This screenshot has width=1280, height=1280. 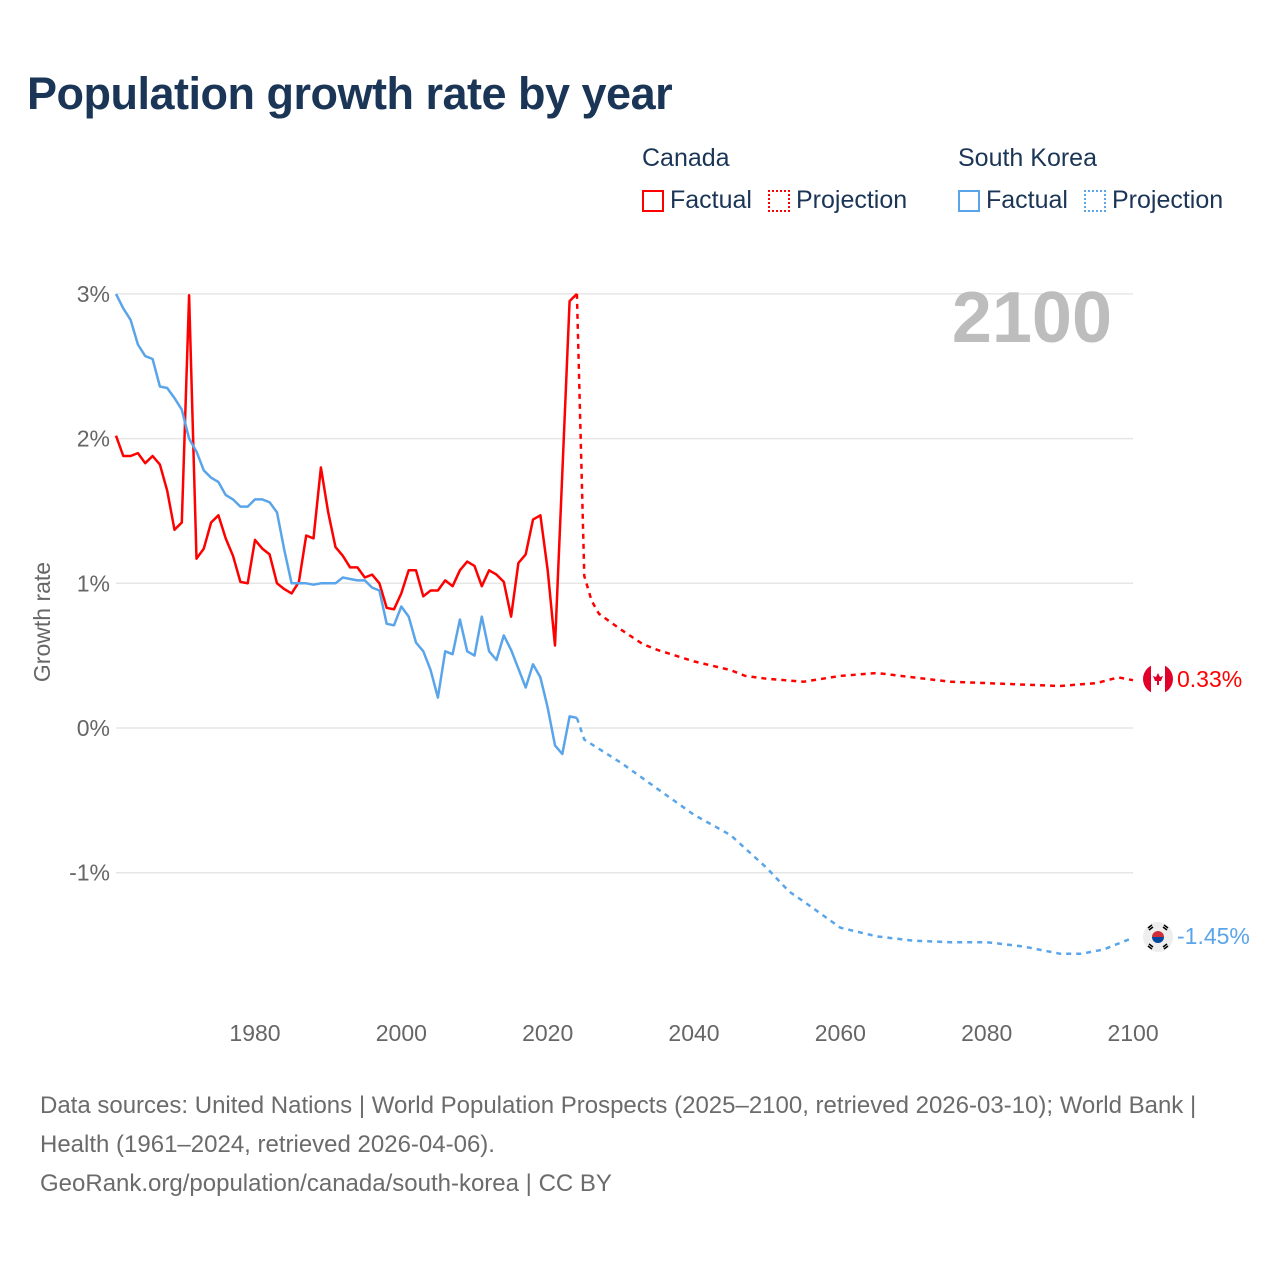 What do you see at coordinates (840, 1033) in the screenshot?
I see `x-tick-label: 2060` at bounding box center [840, 1033].